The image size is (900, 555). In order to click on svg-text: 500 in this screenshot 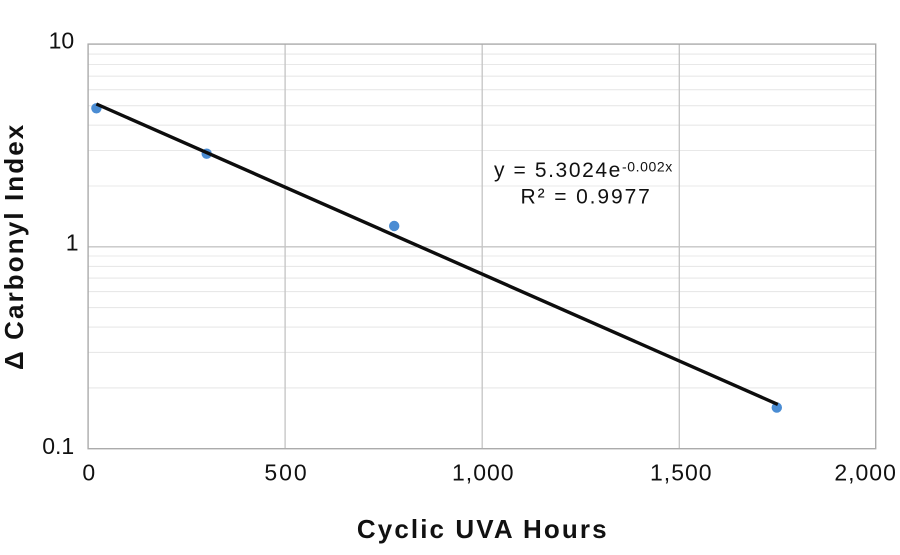, I will do `click(286, 473)`.